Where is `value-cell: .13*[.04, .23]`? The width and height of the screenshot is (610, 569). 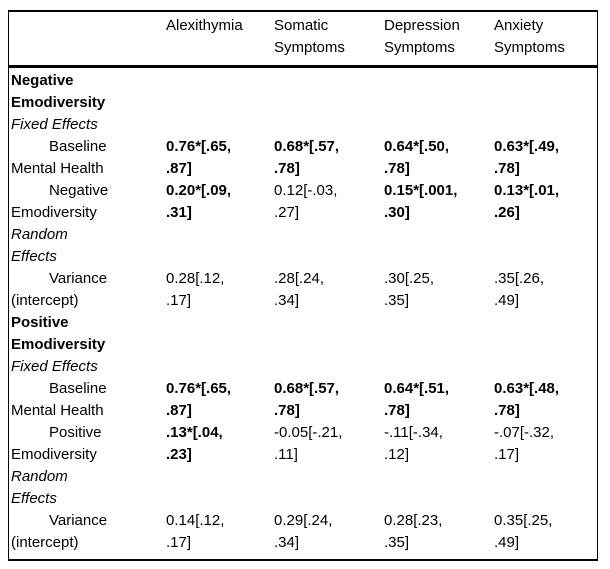
value-cell: .13*[.04, .23] is located at coordinates (194, 443).